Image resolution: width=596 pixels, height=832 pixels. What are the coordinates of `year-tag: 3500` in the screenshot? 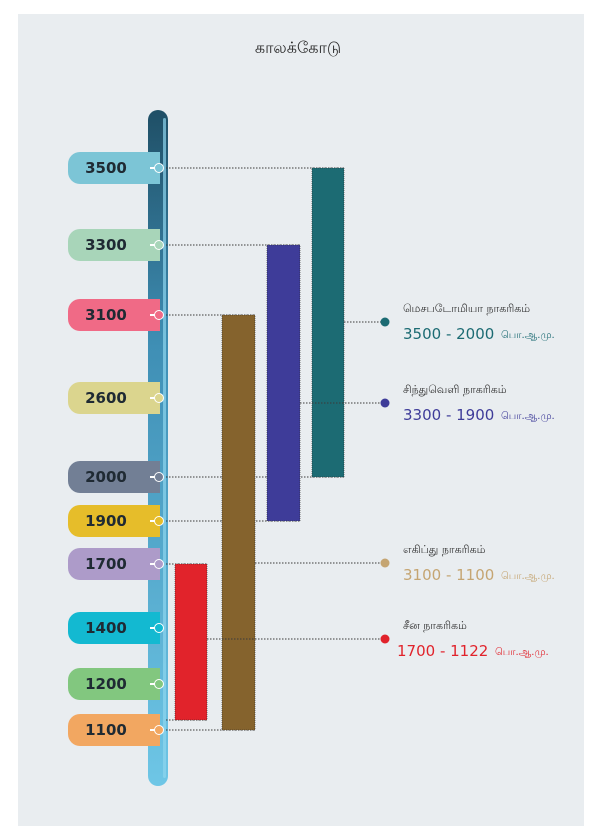 It's located at (116, 168).